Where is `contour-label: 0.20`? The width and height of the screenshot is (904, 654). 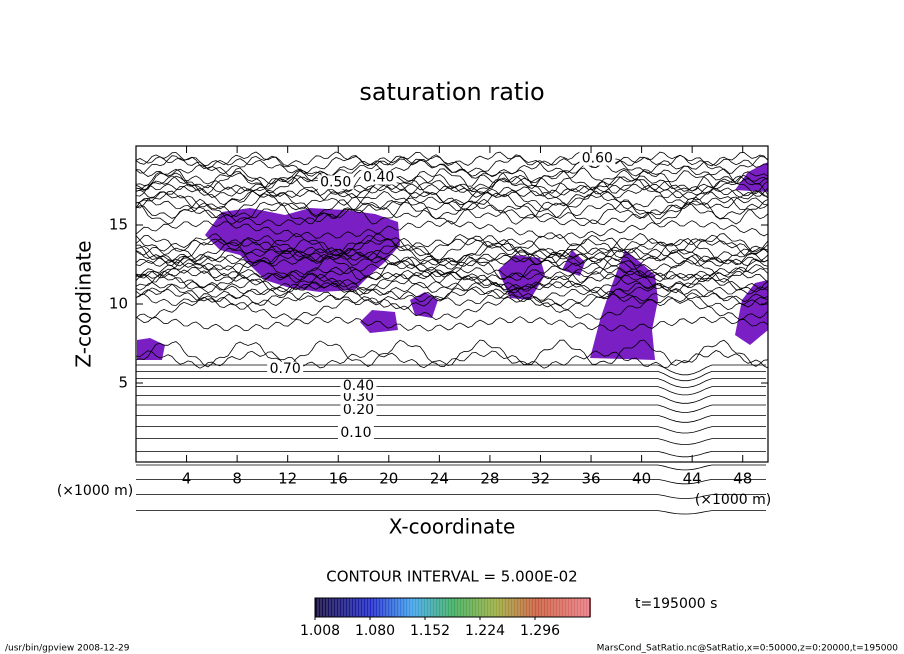 contour-label: 0.20 is located at coordinates (358, 410).